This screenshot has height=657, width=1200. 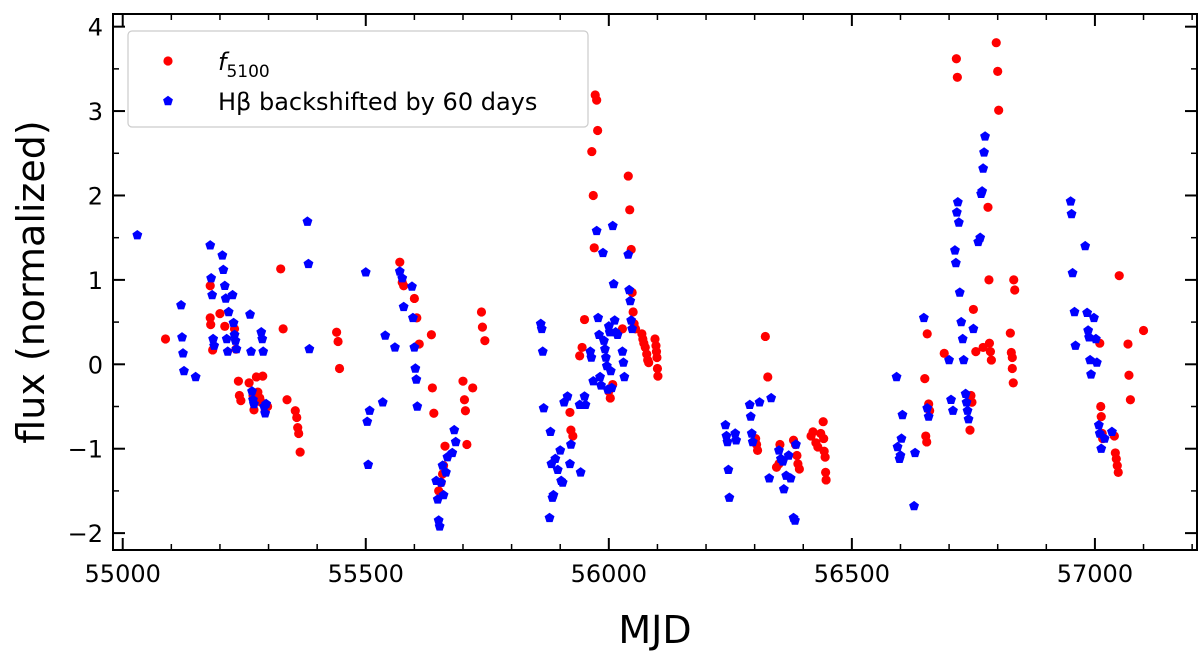 What do you see at coordinates (95, 196) in the screenshot?
I see `y-tick-label: 2` at bounding box center [95, 196].